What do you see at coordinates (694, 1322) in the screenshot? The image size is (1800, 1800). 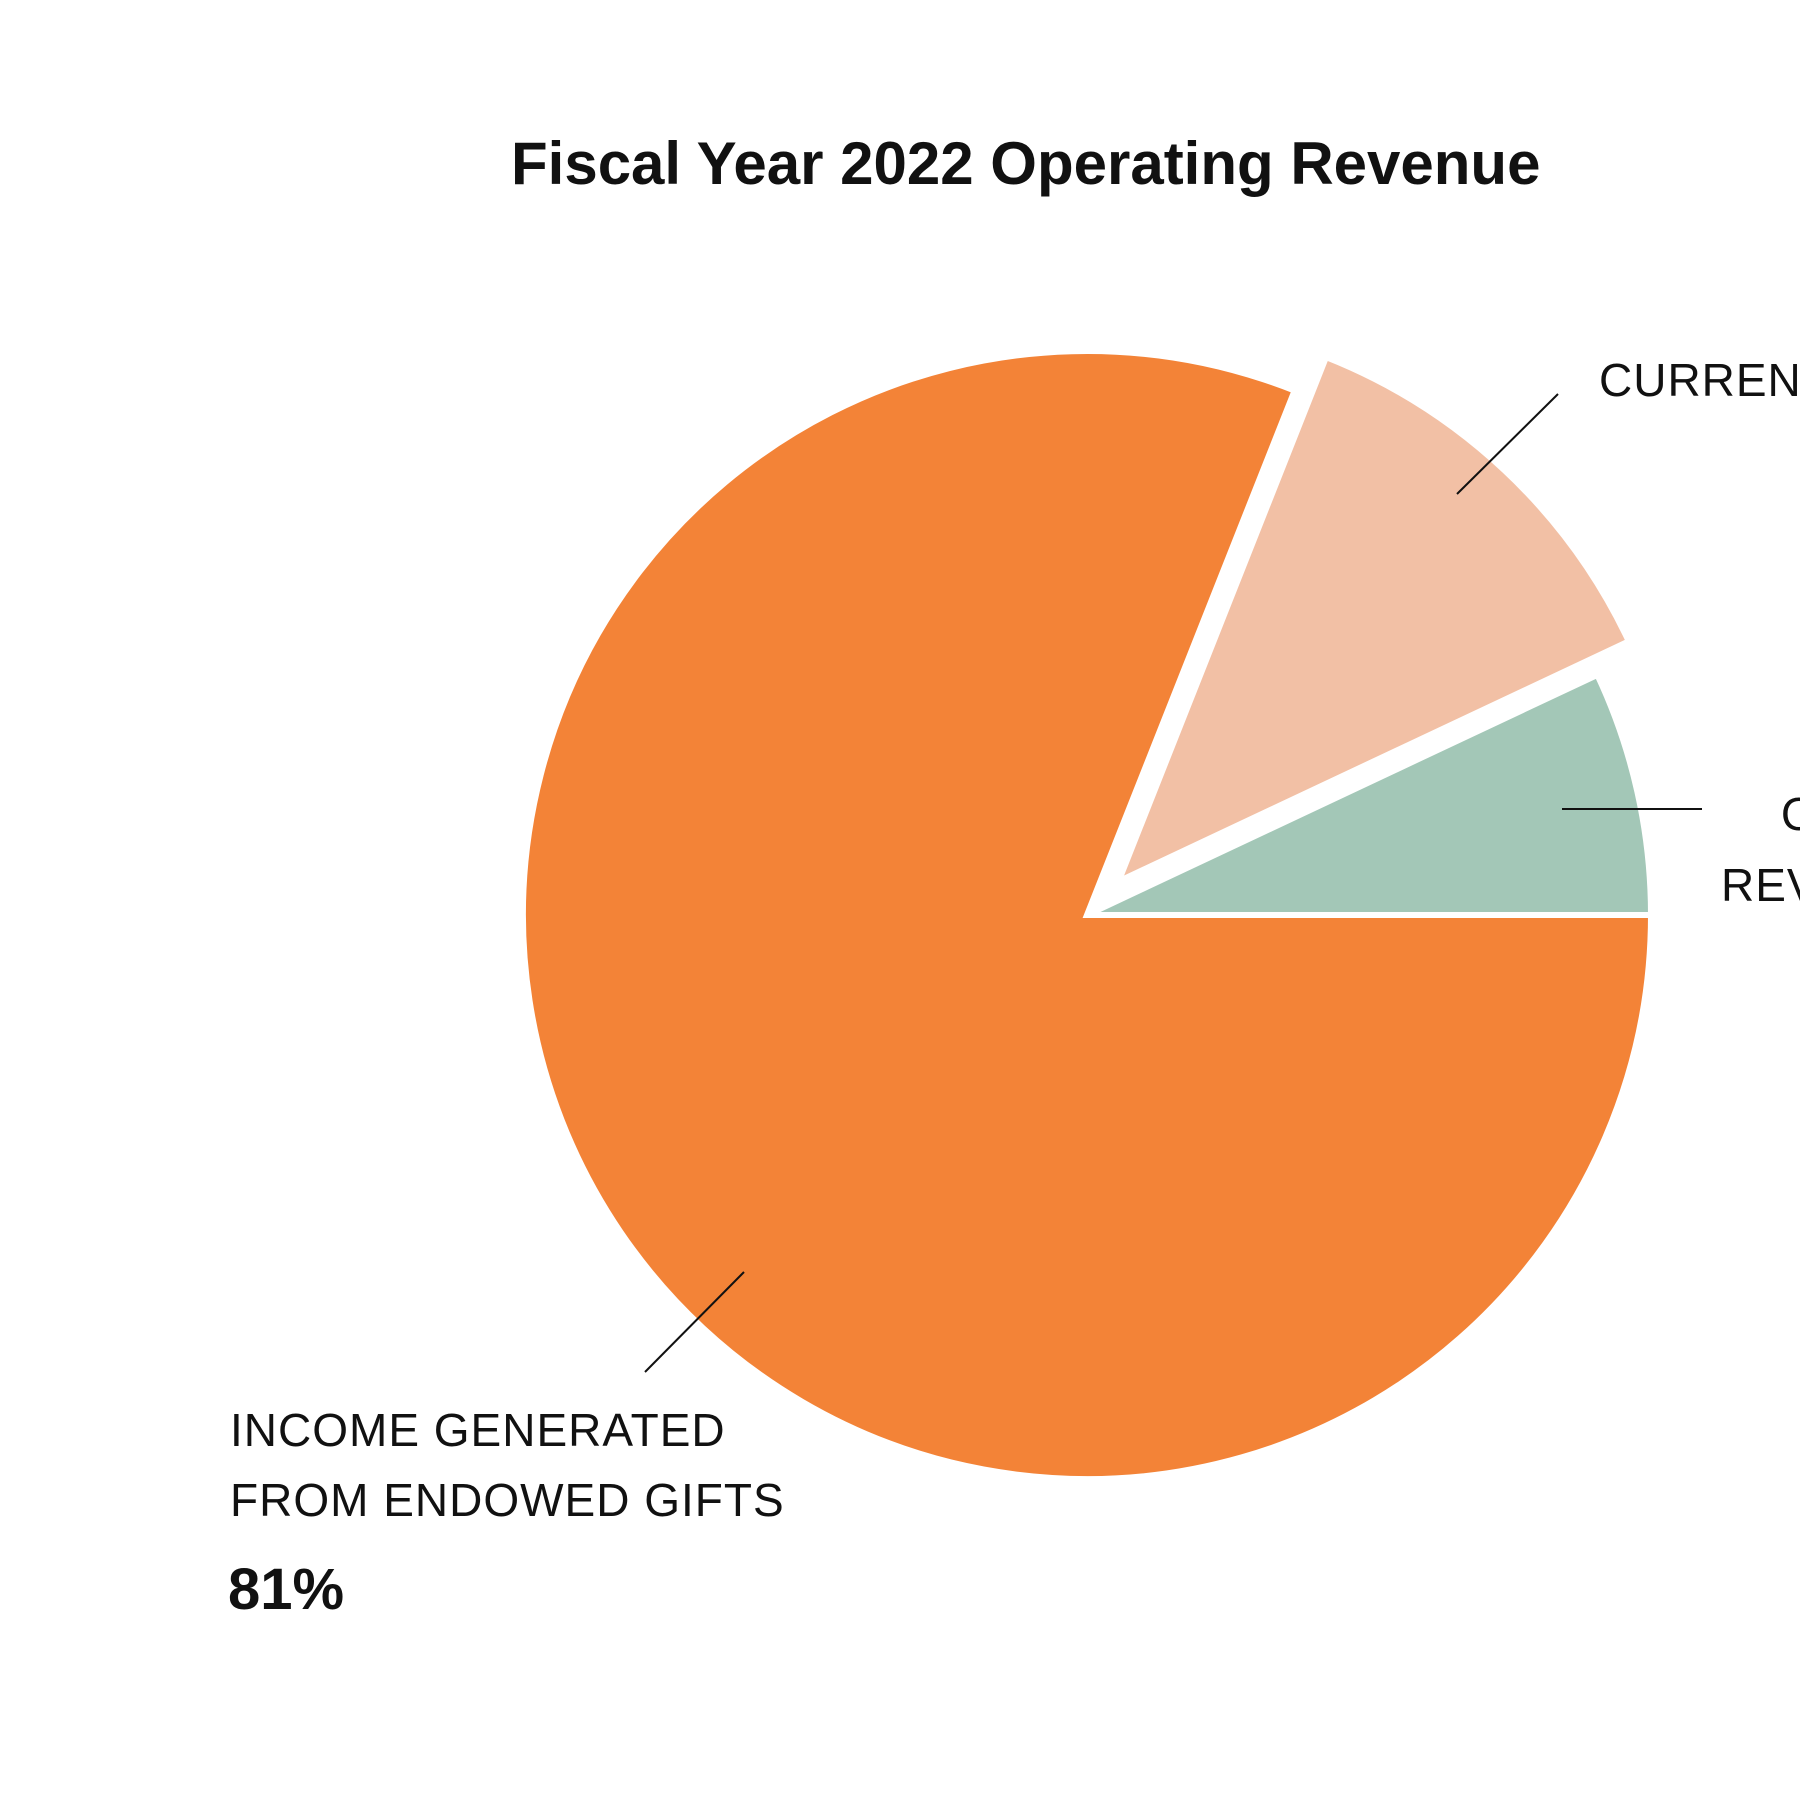 I see `leader-line-endowed` at bounding box center [694, 1322].